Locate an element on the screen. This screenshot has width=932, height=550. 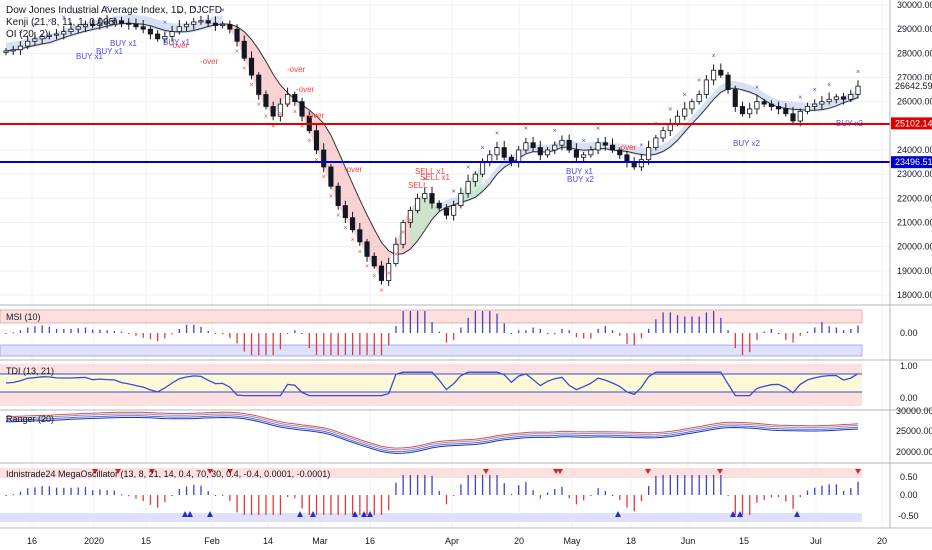
sell-x-49: × is located at coordinates (360, 252).